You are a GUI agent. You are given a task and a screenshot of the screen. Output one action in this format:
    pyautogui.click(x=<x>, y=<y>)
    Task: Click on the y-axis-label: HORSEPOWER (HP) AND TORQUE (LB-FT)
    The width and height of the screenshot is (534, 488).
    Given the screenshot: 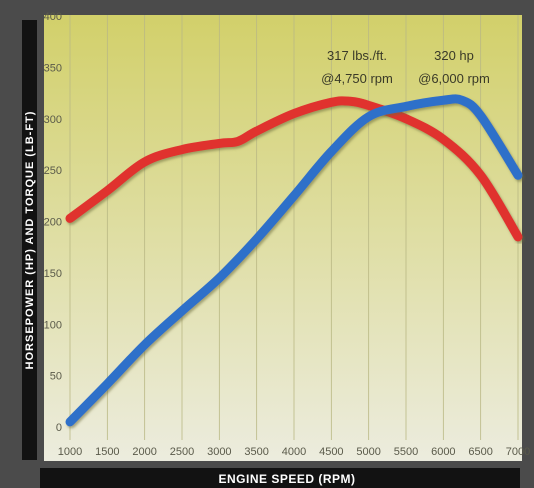 What is the action you would take?
    pyautogui.click(x=30, y=240)
    